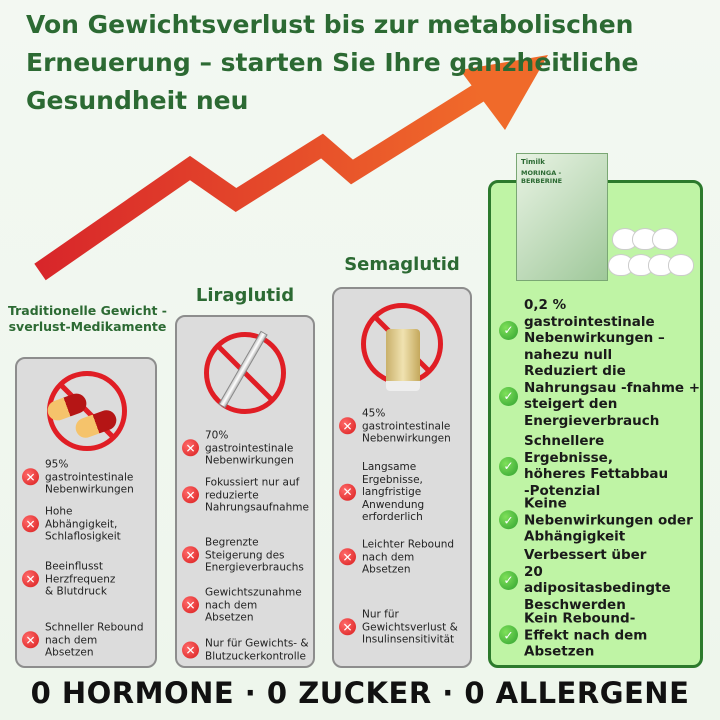 Image resolution: width=720 pixels, height=720 pixels. What do you see at coordinates (599, 520) in the screenshot?
I see `list-item: ✓ Keine Nebenwirkungen oder Abhängigkeit` at bounding box center [599, 520].